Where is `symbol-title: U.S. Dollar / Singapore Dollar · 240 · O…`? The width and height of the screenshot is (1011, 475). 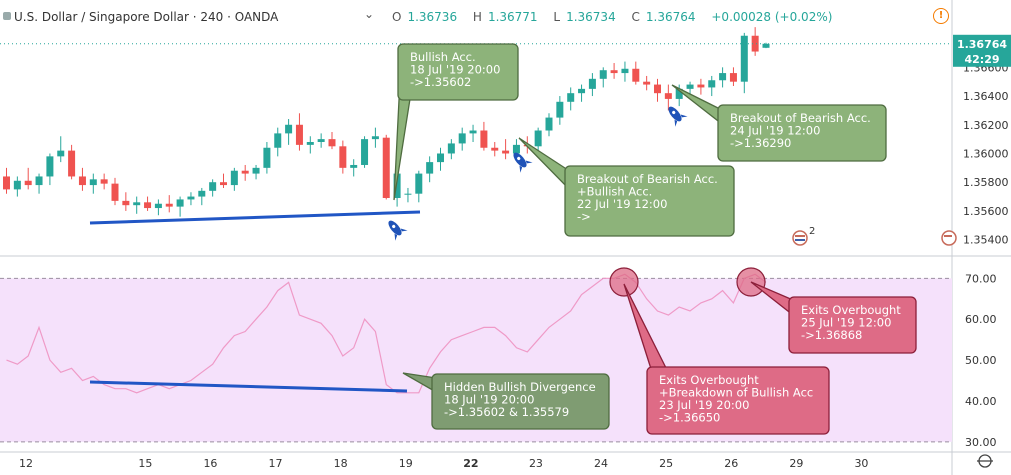 symbol-title: U.S. Dollar / Singapore Dollar · 240 · O… is located at coordinates (146, 17).